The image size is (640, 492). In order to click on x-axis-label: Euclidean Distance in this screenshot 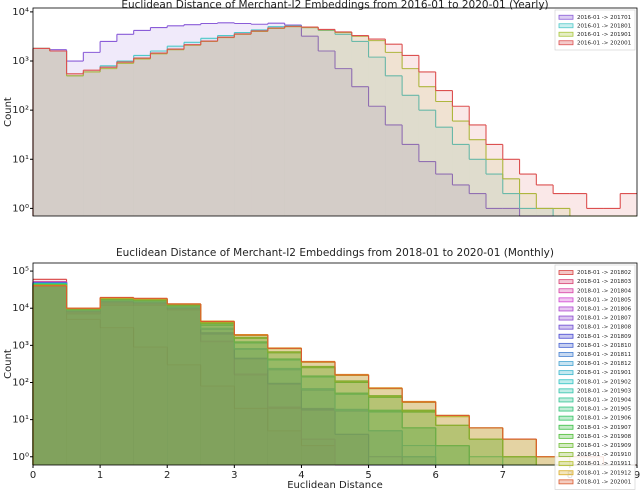, I will do `click(335, 485)`.